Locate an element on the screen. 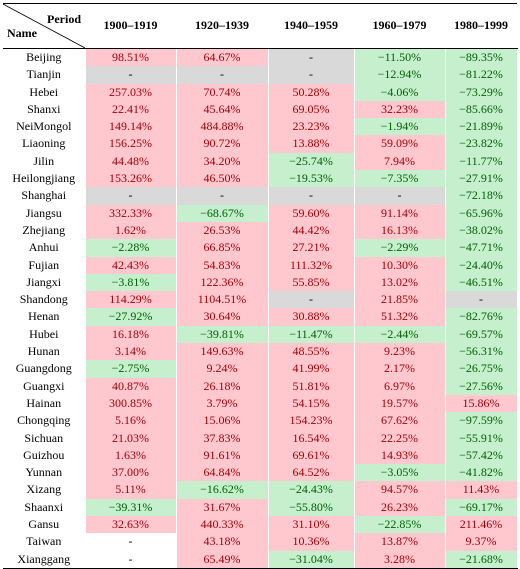 The image size is (520, 569). value-cell: 3.79% is located at coordinates (222, 403).